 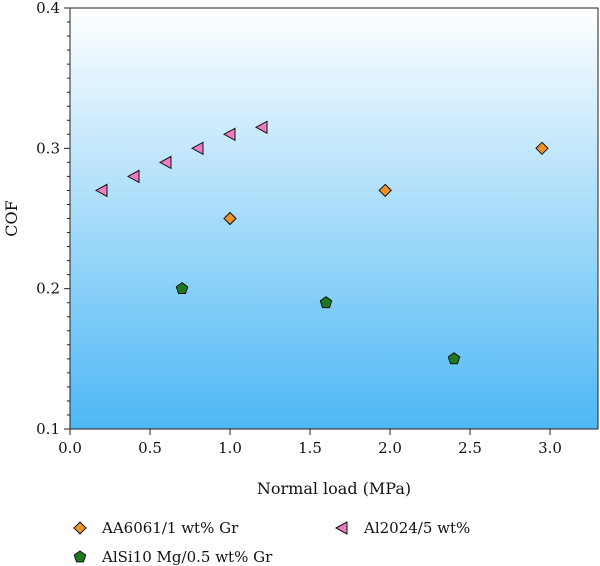 What do you see at coordinates (48, 289) in the screenshot?
I see `y-tick-label: 0.2` at bounding box center [48, 289].